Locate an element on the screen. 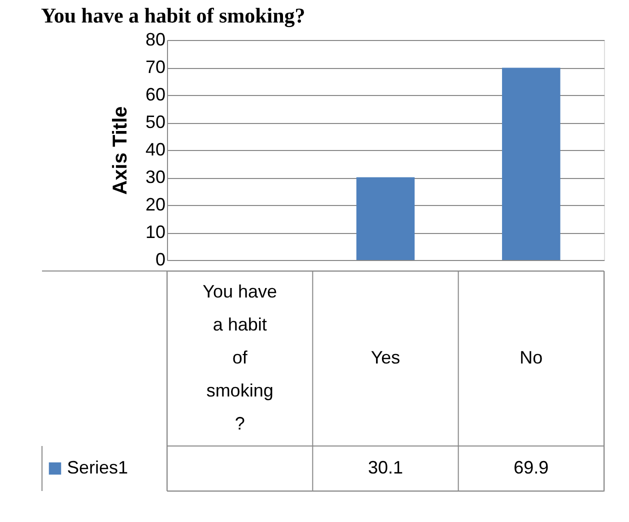 This screenshot has height=522, width=629. data-label: 30.1 is located at coordinates (386, 468).